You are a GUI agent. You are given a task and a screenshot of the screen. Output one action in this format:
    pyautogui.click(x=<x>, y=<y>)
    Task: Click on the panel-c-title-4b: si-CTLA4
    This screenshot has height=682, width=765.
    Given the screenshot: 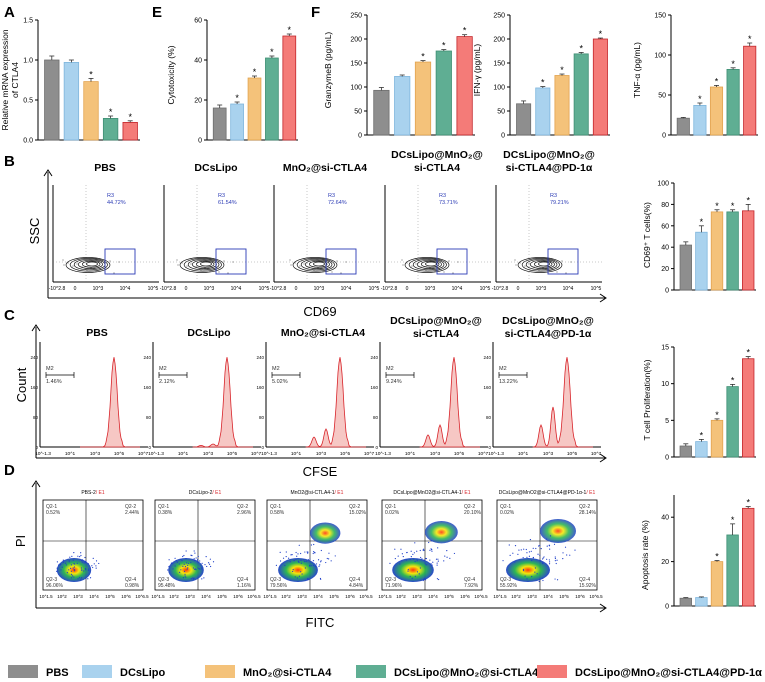 What is the action you would take?
    pyautogui.click(x=436, y=334)
    